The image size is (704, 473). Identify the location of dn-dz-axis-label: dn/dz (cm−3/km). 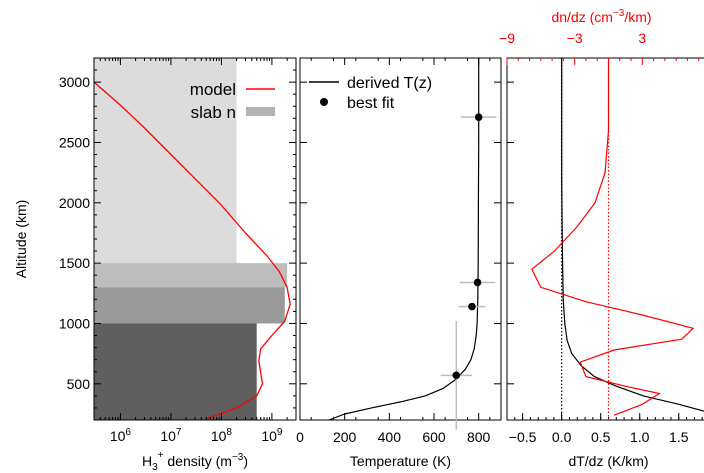
(601, 16).